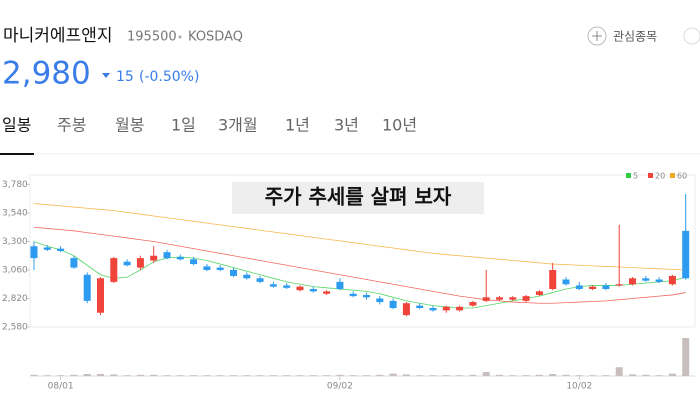  I want to click on annotation: 주가 추세를 살펴 보자, so click(358, 197).